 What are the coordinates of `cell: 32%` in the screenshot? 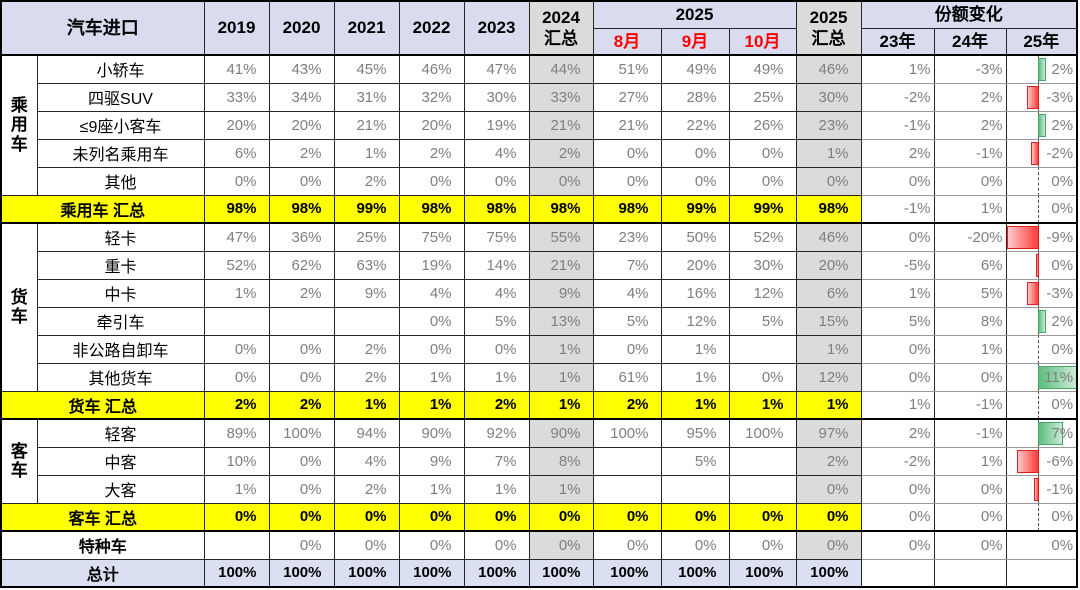 It's located at (431, 97).